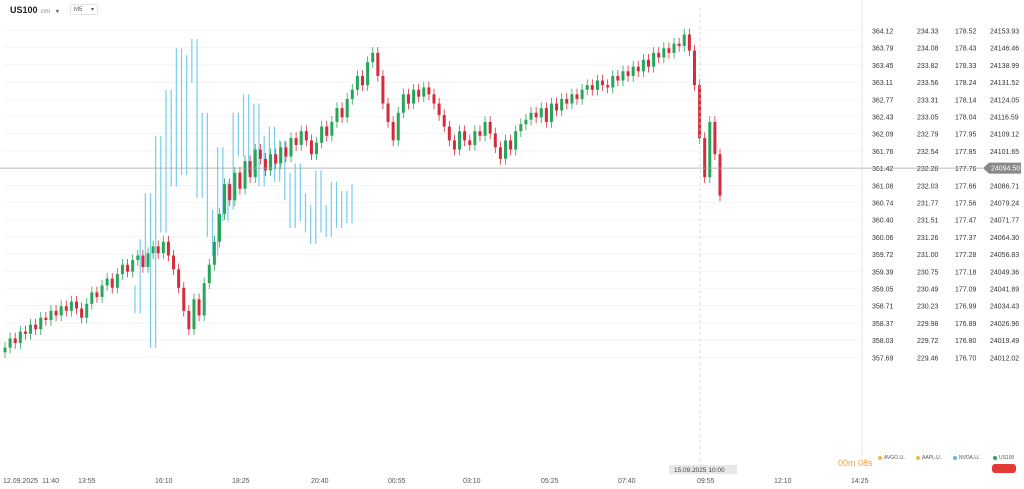 The width and height of the screenshot is (1024, 489). What do you see at coordinates (92, 10) in the screenshot?
I see `chevron-down-icon: ▾` at bounding box center [92, 10].